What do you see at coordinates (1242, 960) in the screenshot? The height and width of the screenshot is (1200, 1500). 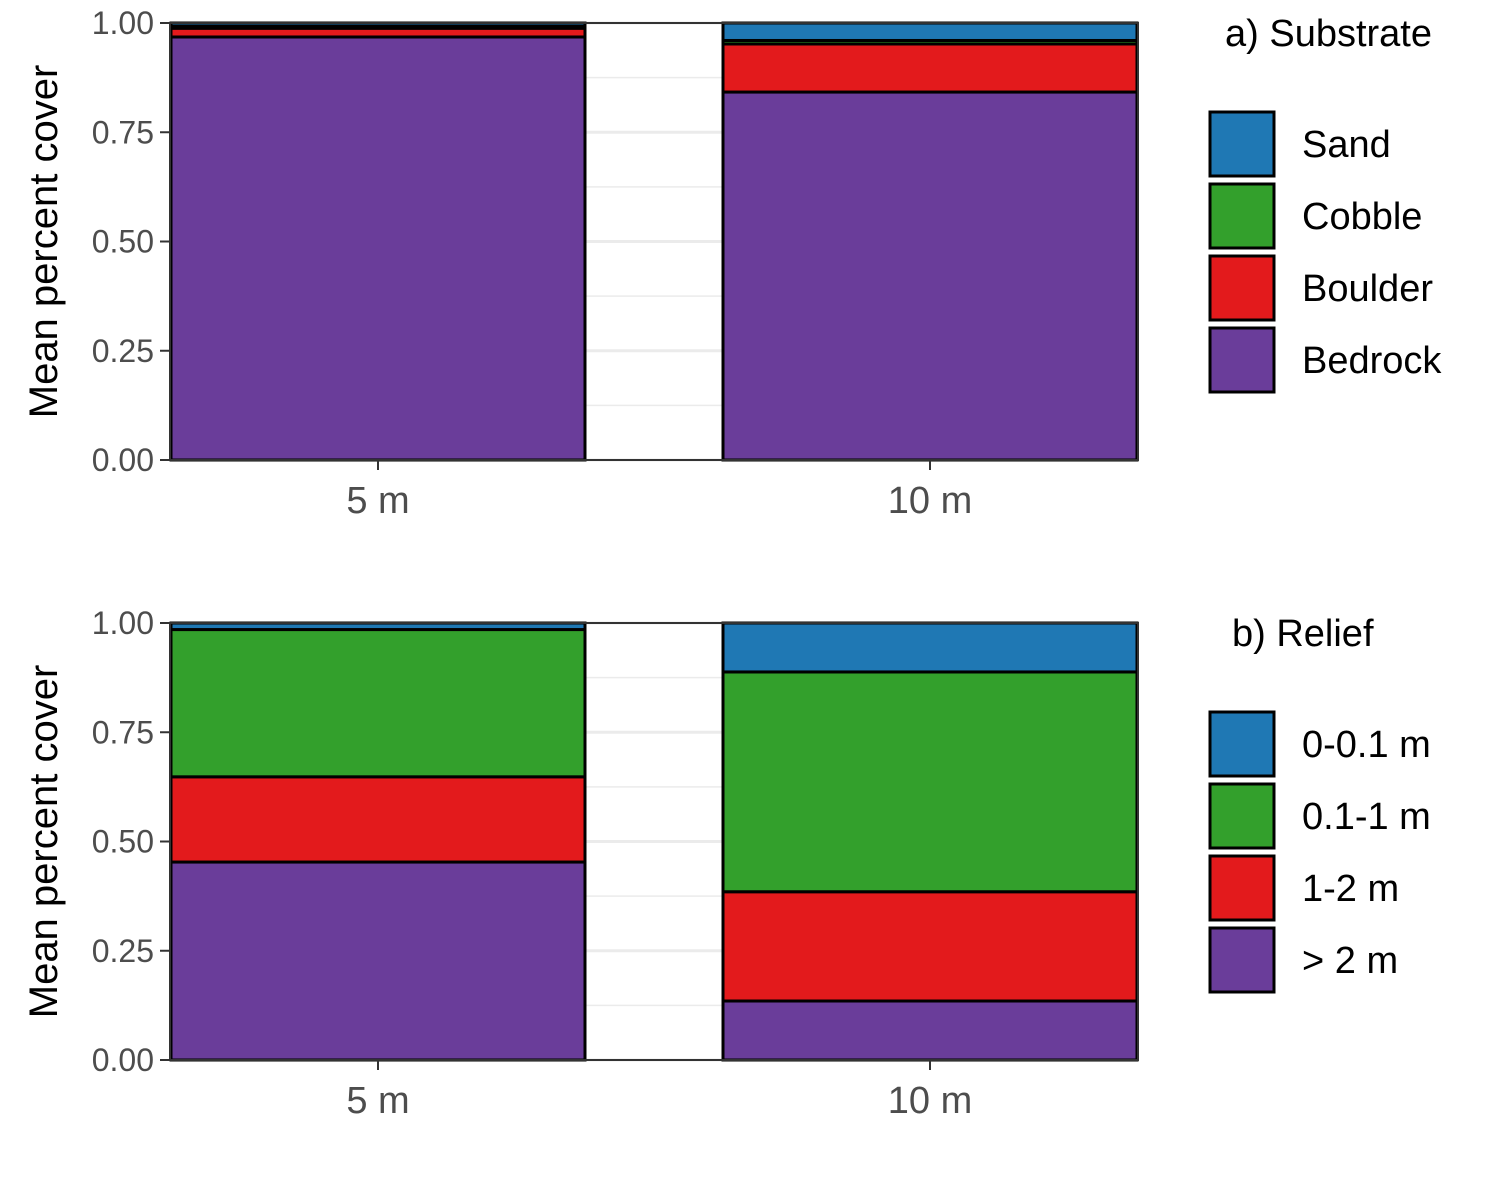 I see `legend-key-2-m` at bounding box center [1242, 960].